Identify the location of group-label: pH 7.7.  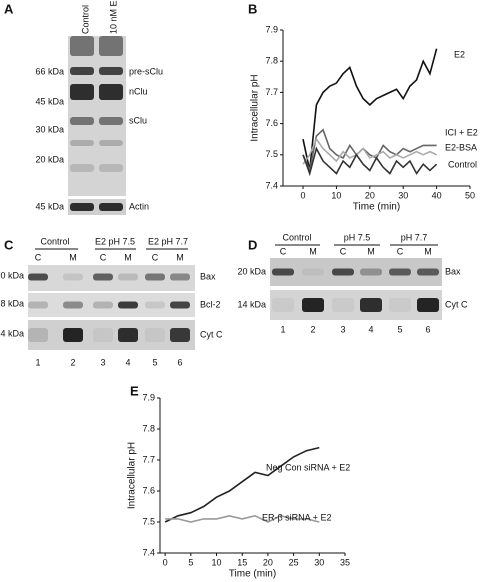
(414, 237).